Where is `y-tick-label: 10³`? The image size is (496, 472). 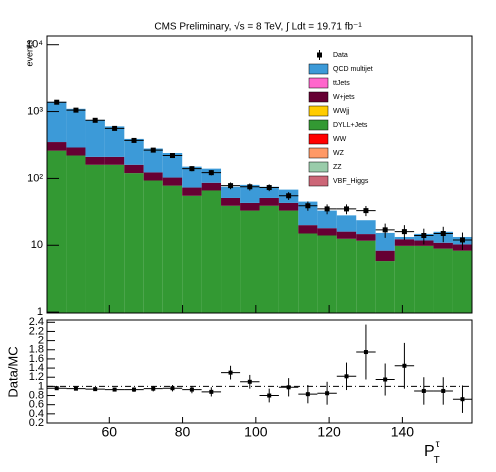 y-tick-label: 10³ is located at coordinates (35, 111).